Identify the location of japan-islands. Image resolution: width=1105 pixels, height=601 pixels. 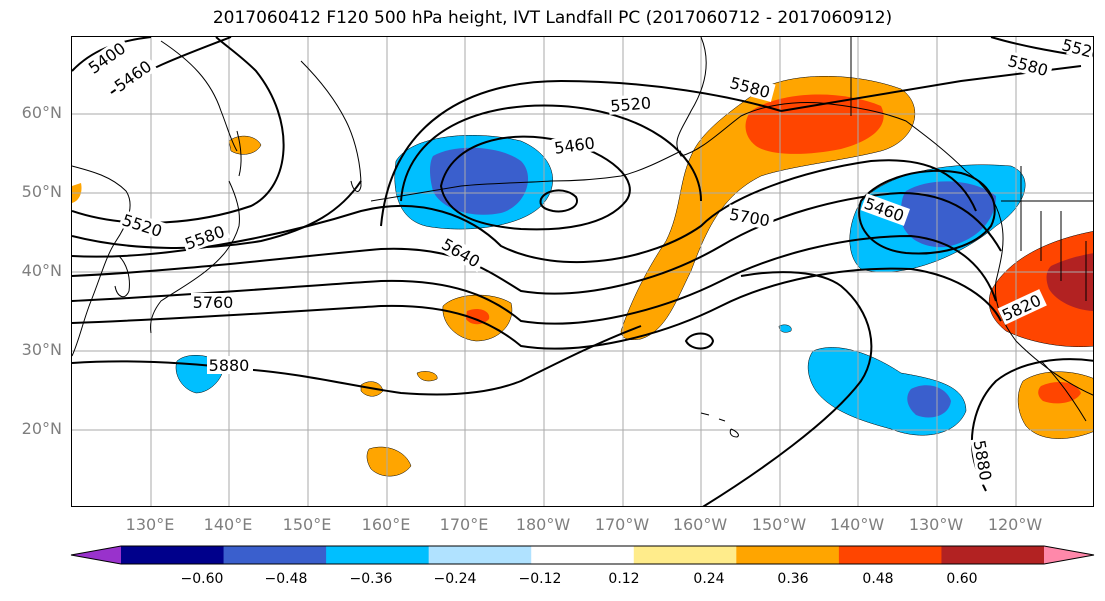
(195, 257).